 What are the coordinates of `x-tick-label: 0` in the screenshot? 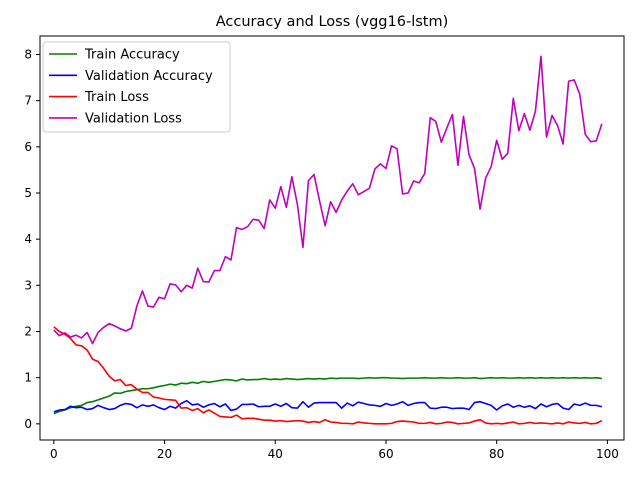 It's located at (54, 454).